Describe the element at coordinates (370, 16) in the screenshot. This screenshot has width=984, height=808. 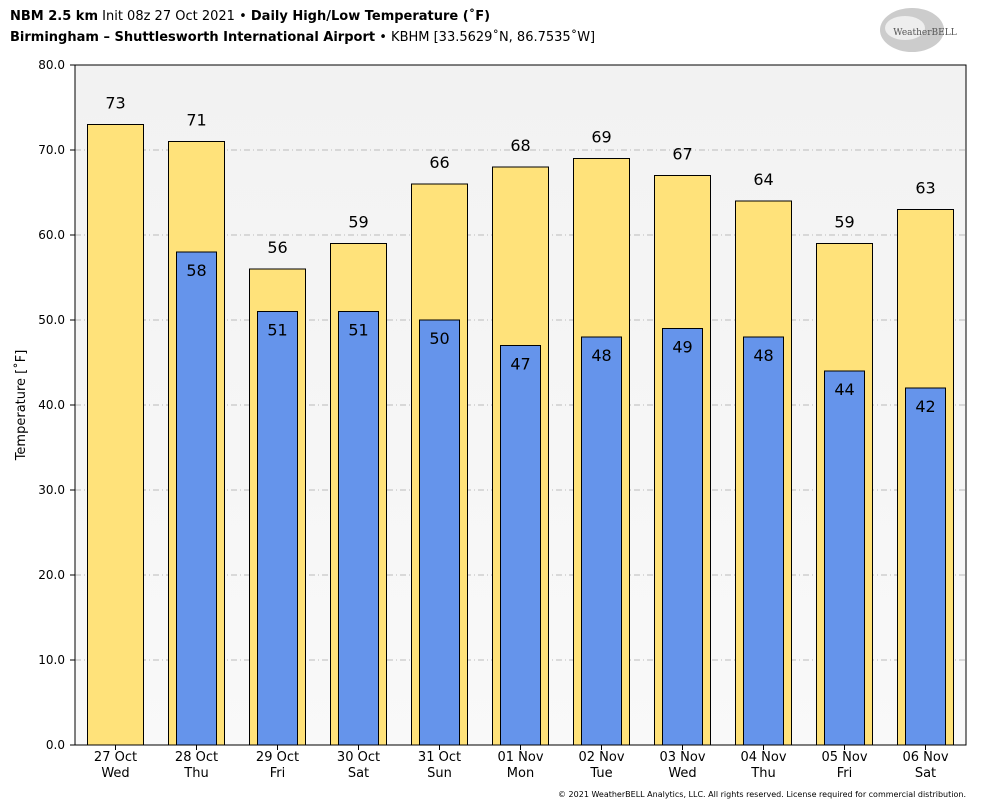
I see `chart-subtitle: Daily High/Low Temperature (˚F)` at that location.